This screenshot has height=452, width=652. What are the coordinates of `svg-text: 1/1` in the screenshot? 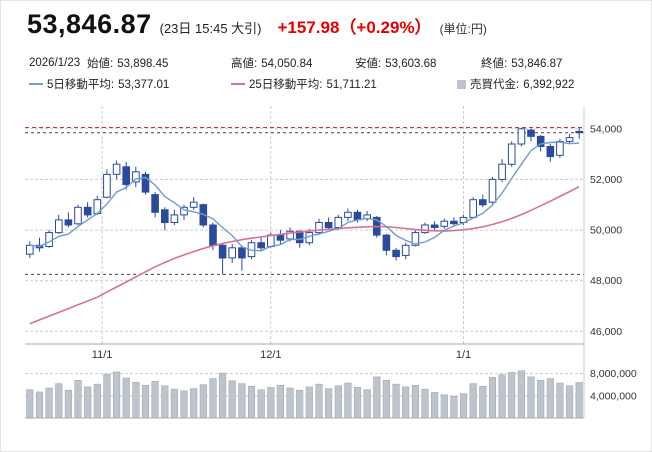 It's located at (463, 355).